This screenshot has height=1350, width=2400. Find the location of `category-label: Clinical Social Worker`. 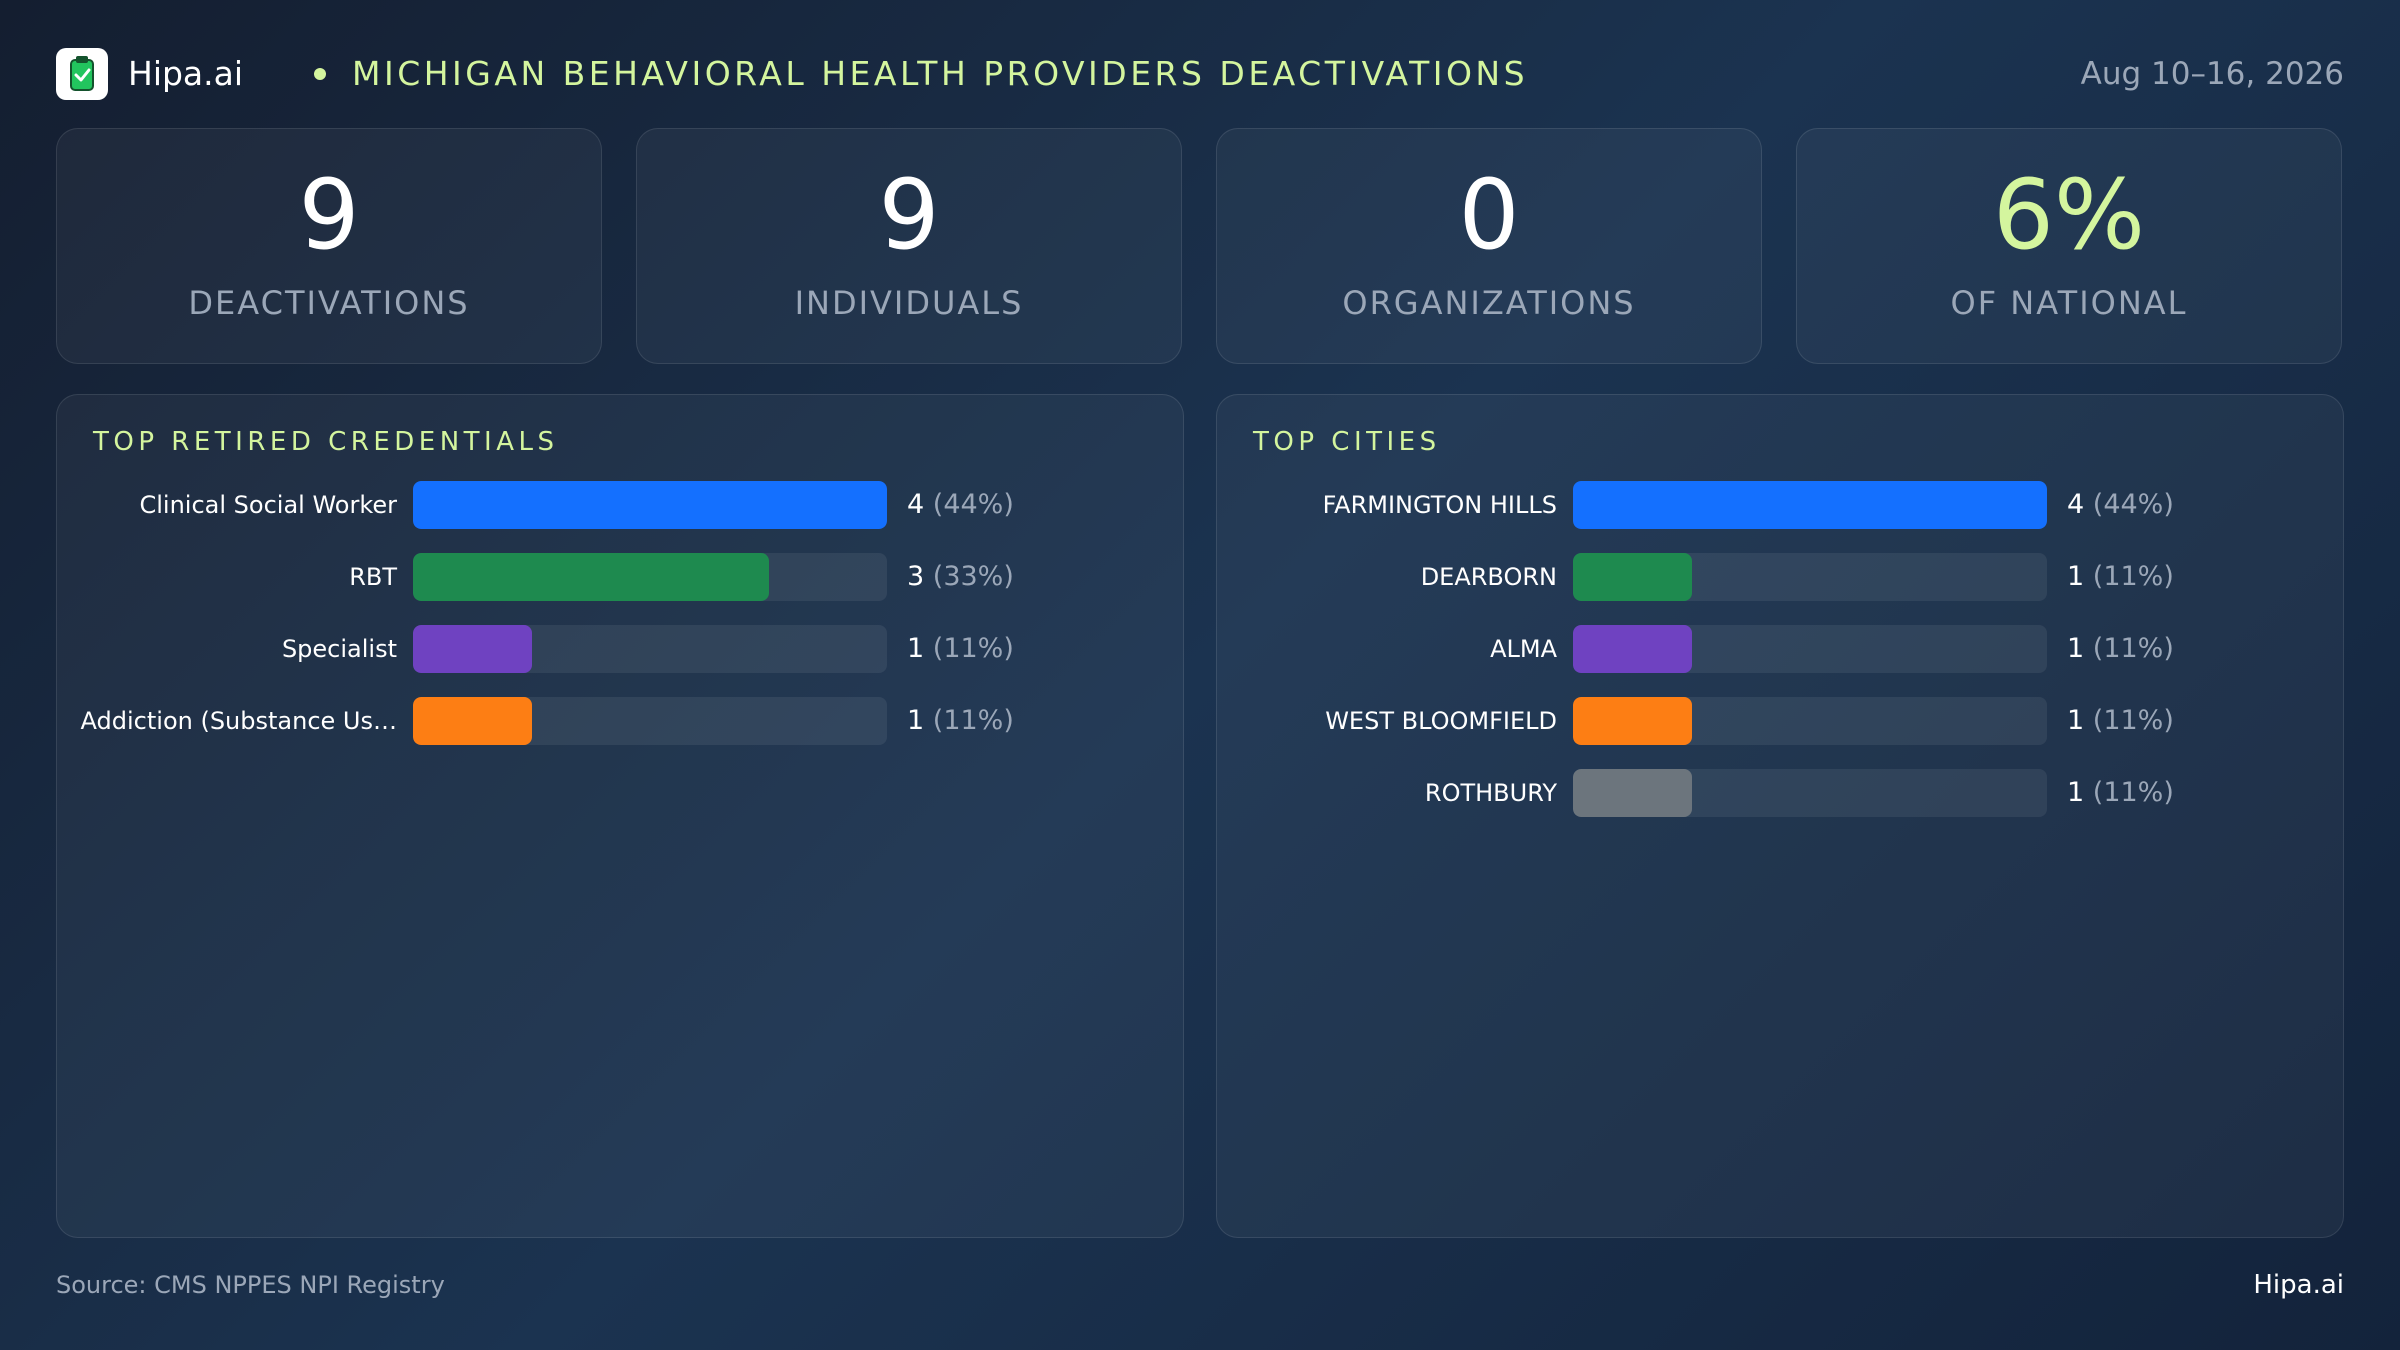

category-label: Clinical Social Worker is located at coordinates (268, 505).